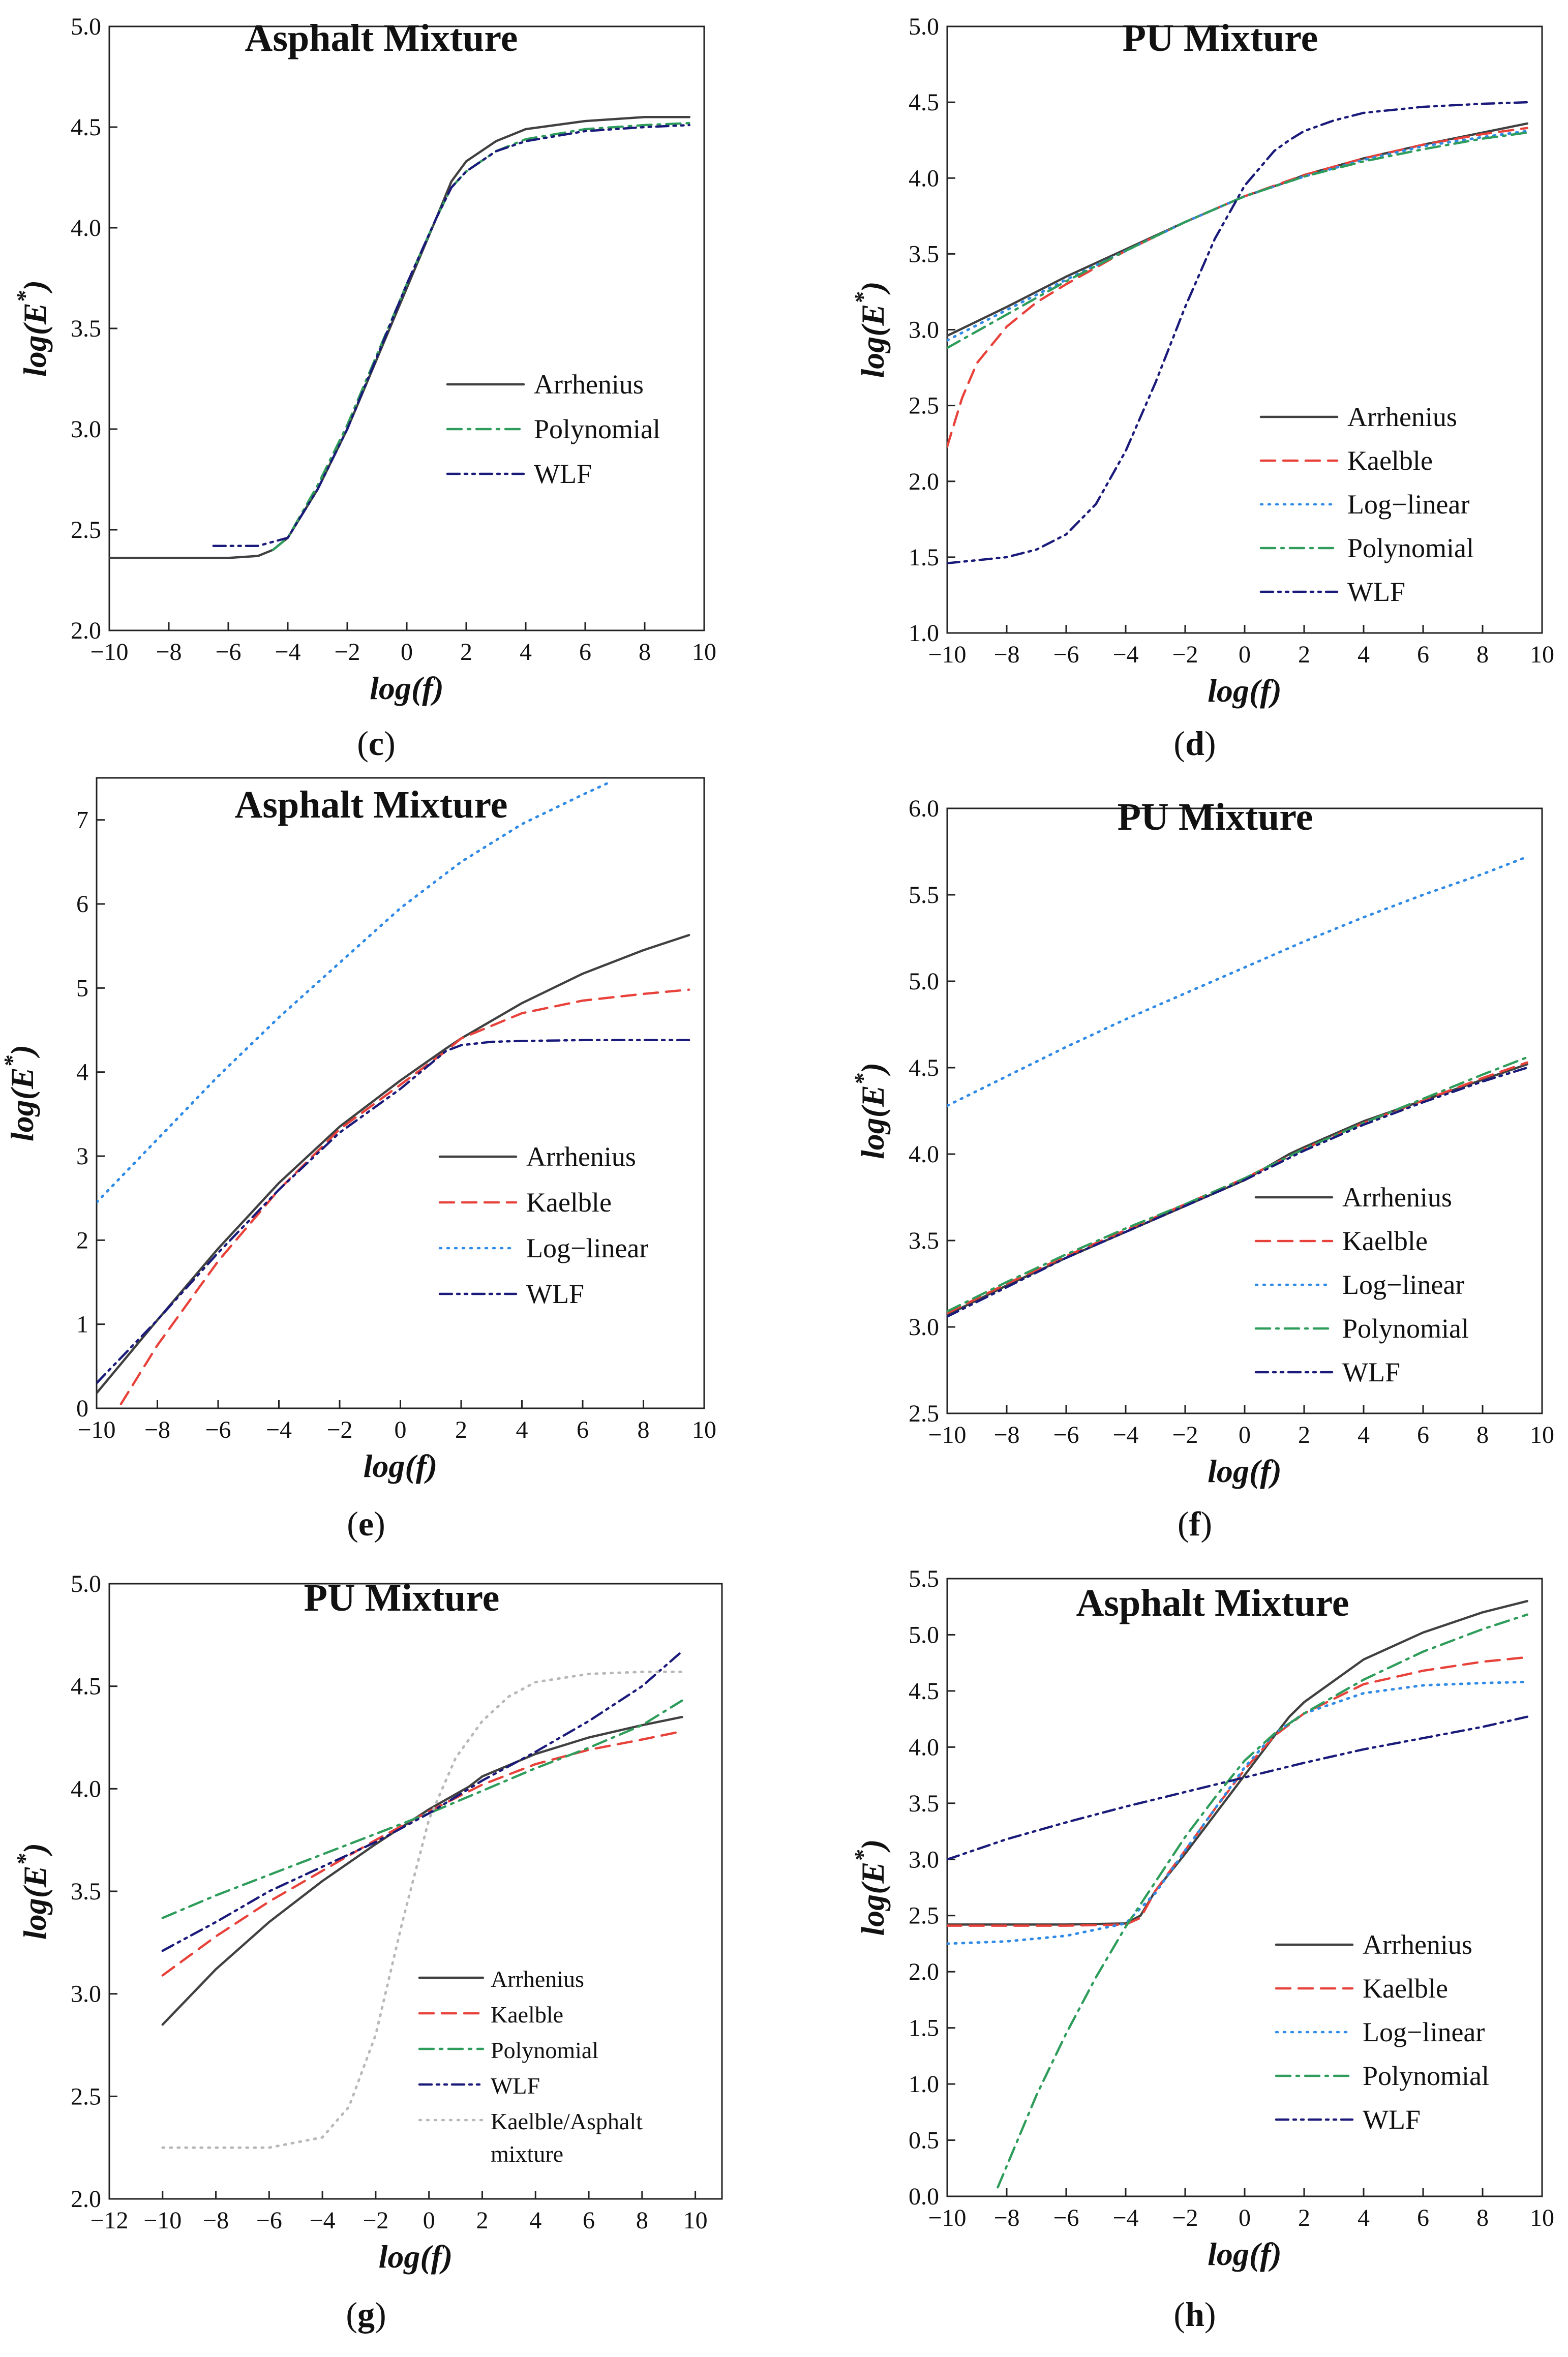 The width and height of the screenshot is (1568, 2357). I want to click on x-tick-label: 4, so click(535, 2221).